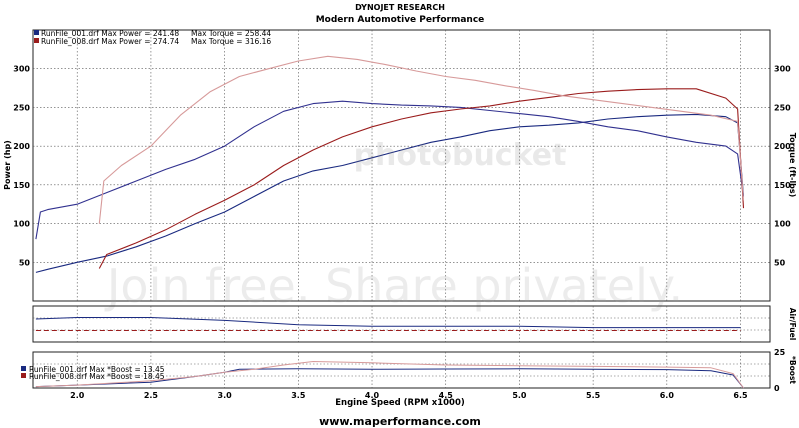  What do you see at coordinates (298, 395) in the screenshot?
I see `x-tick-label: 3.5` at bounding box center [298, 395].